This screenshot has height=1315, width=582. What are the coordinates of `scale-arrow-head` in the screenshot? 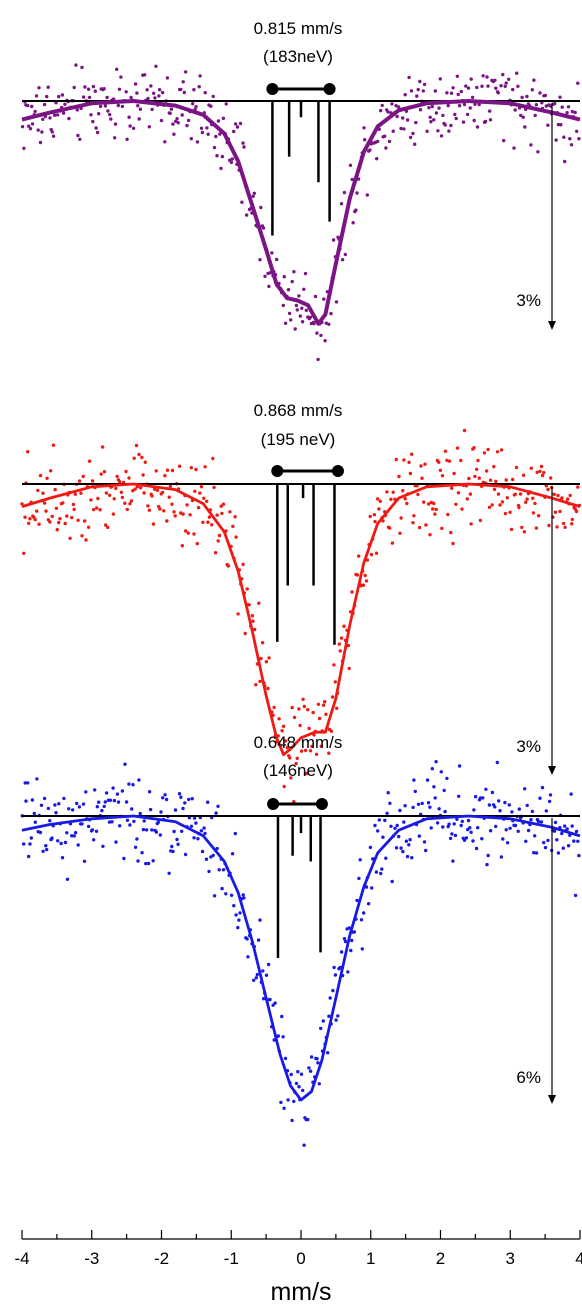 It's located at (552, 325).